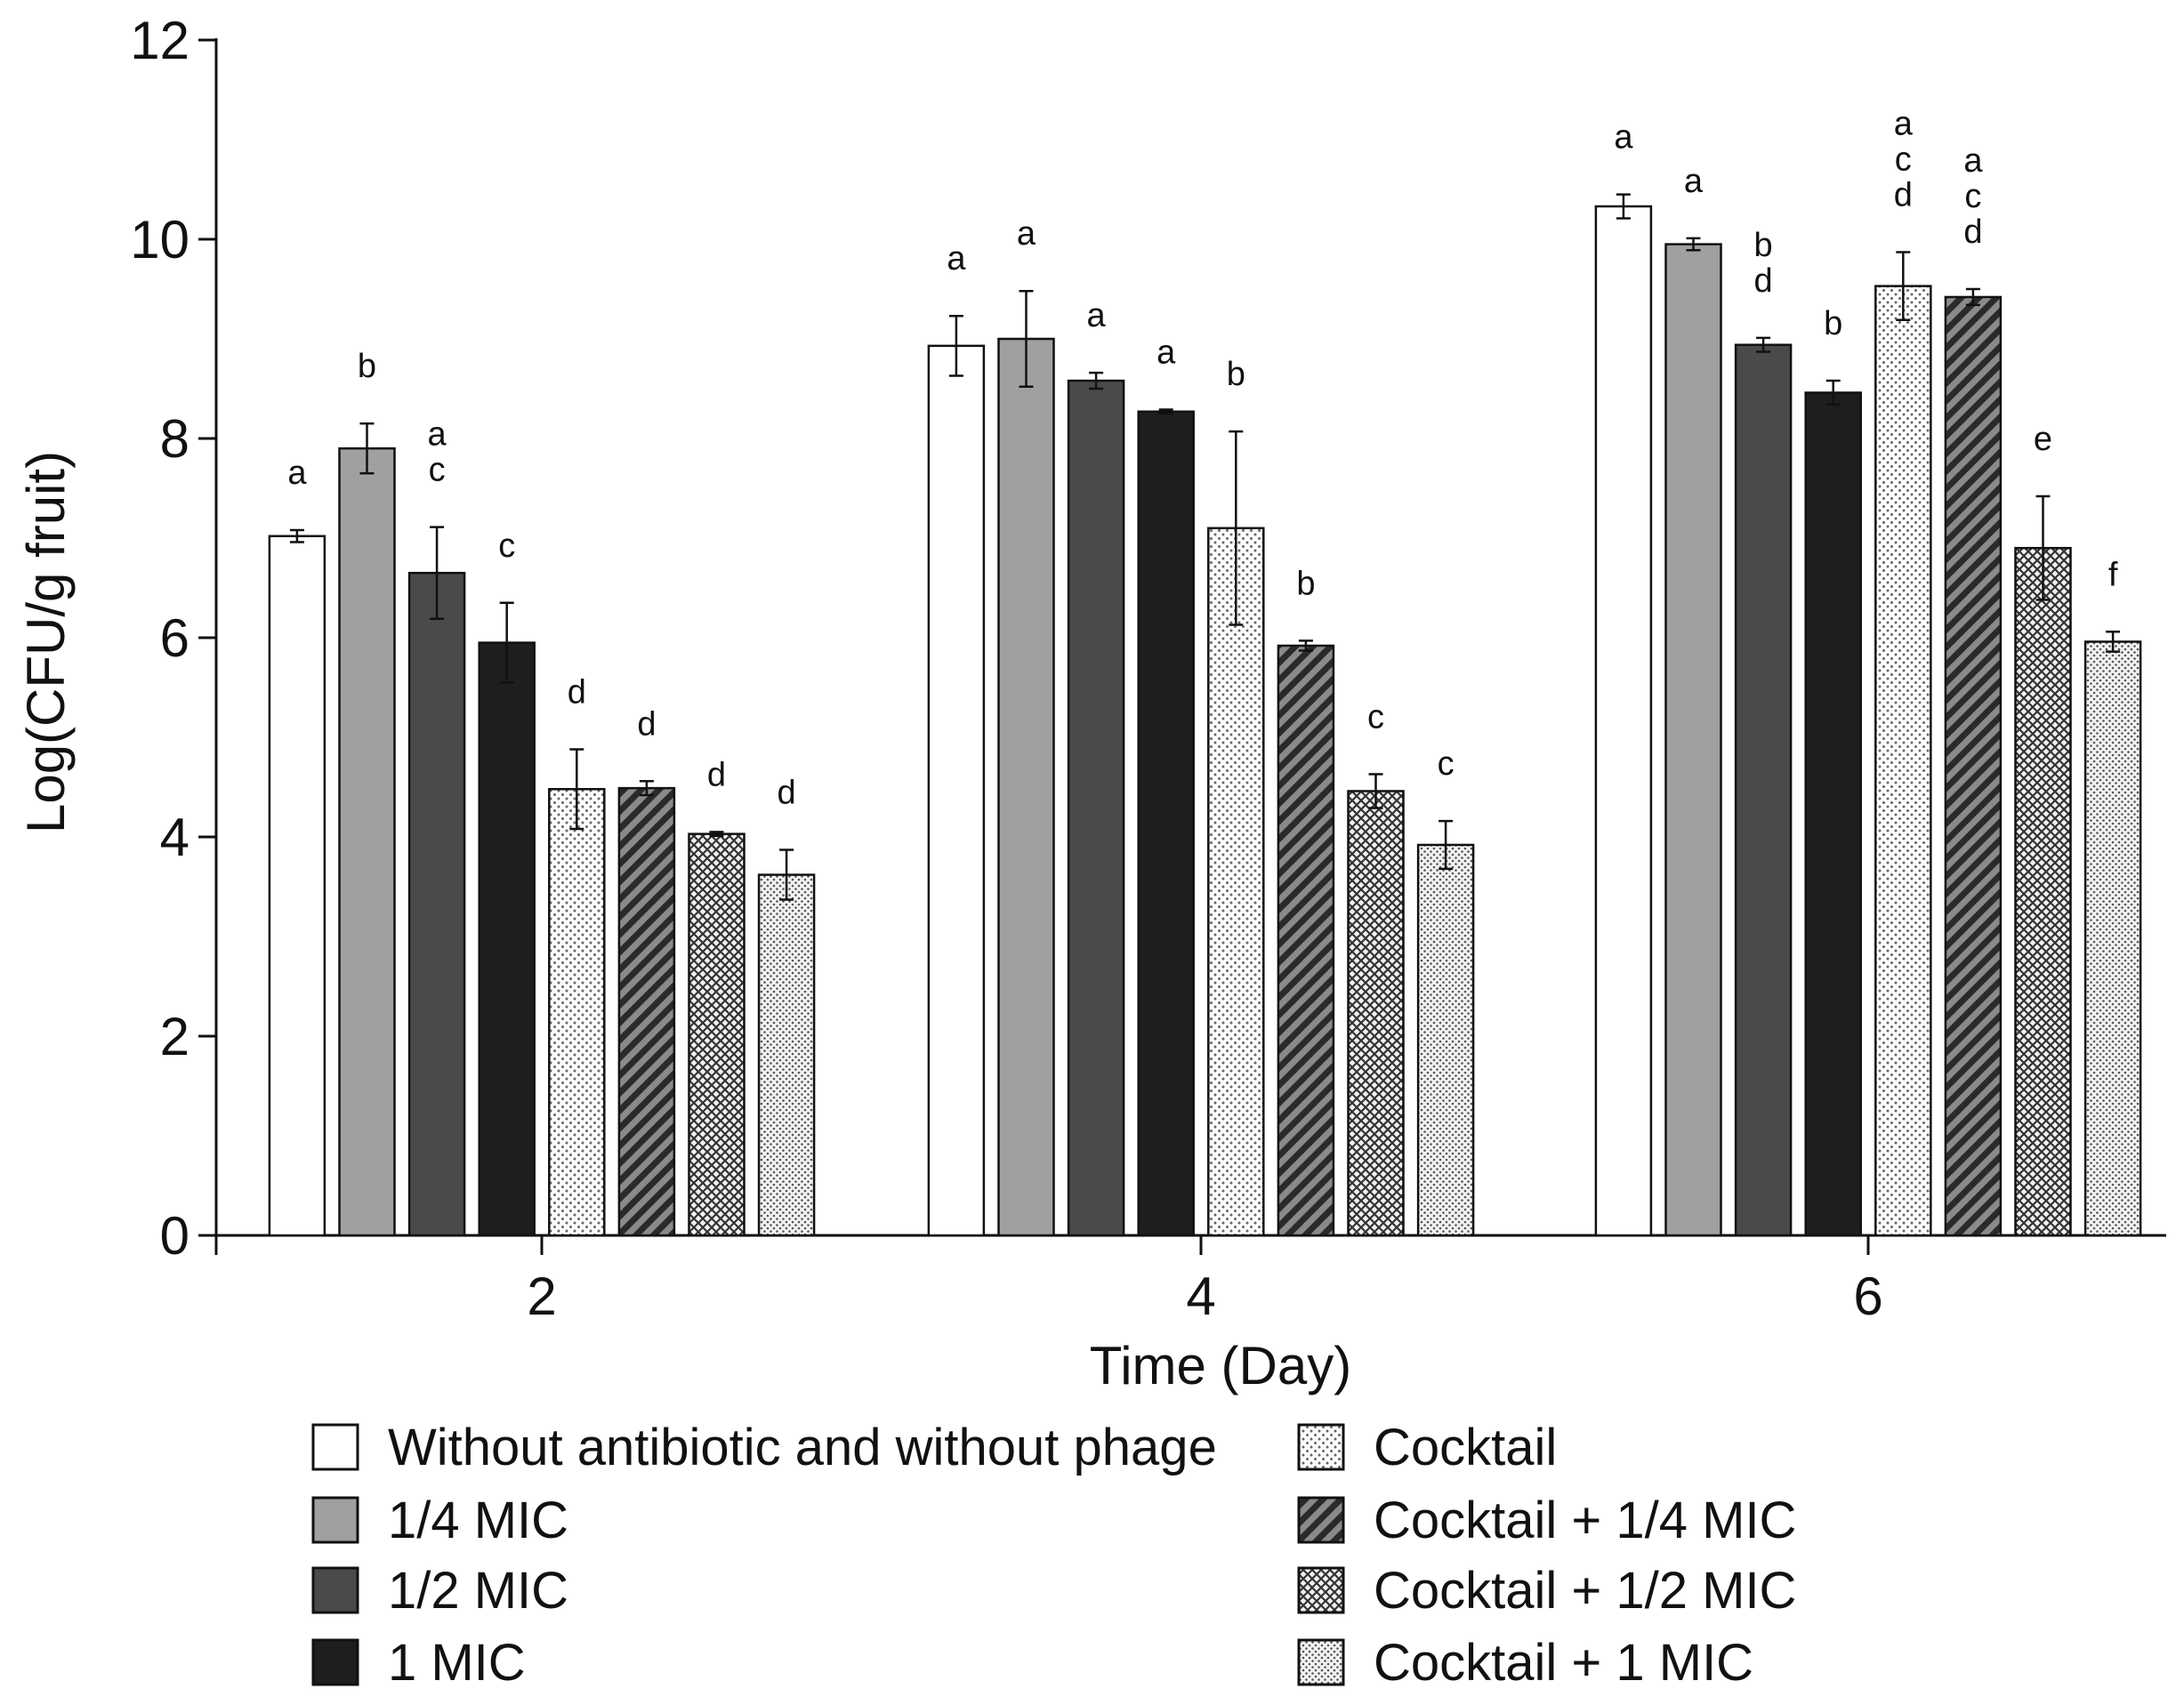 The height and width of the screenshot is (1705, 2184). What do you see at coordinates (1585, 1520) in the screenshot?
I see `legend-label: Cocktail + 1/4 MIC` at bounding box center [1585, 1520].